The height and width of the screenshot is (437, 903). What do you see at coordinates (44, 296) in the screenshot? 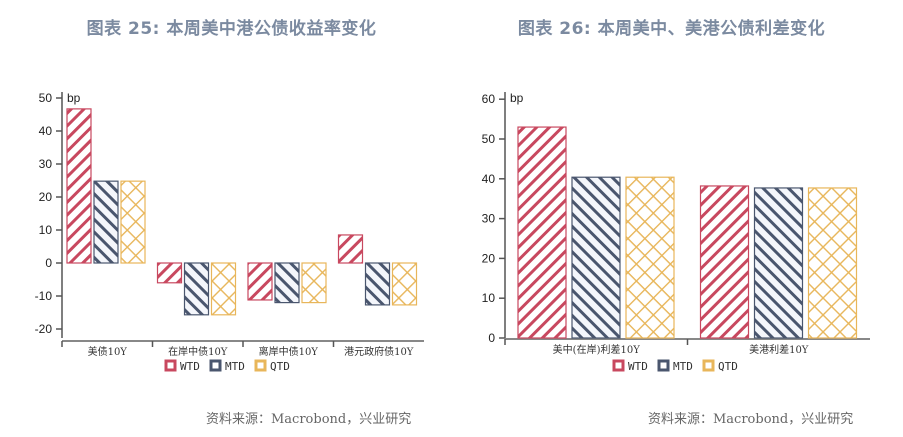
I see `y-tick-label: -10` at bounding box center [44, 296].